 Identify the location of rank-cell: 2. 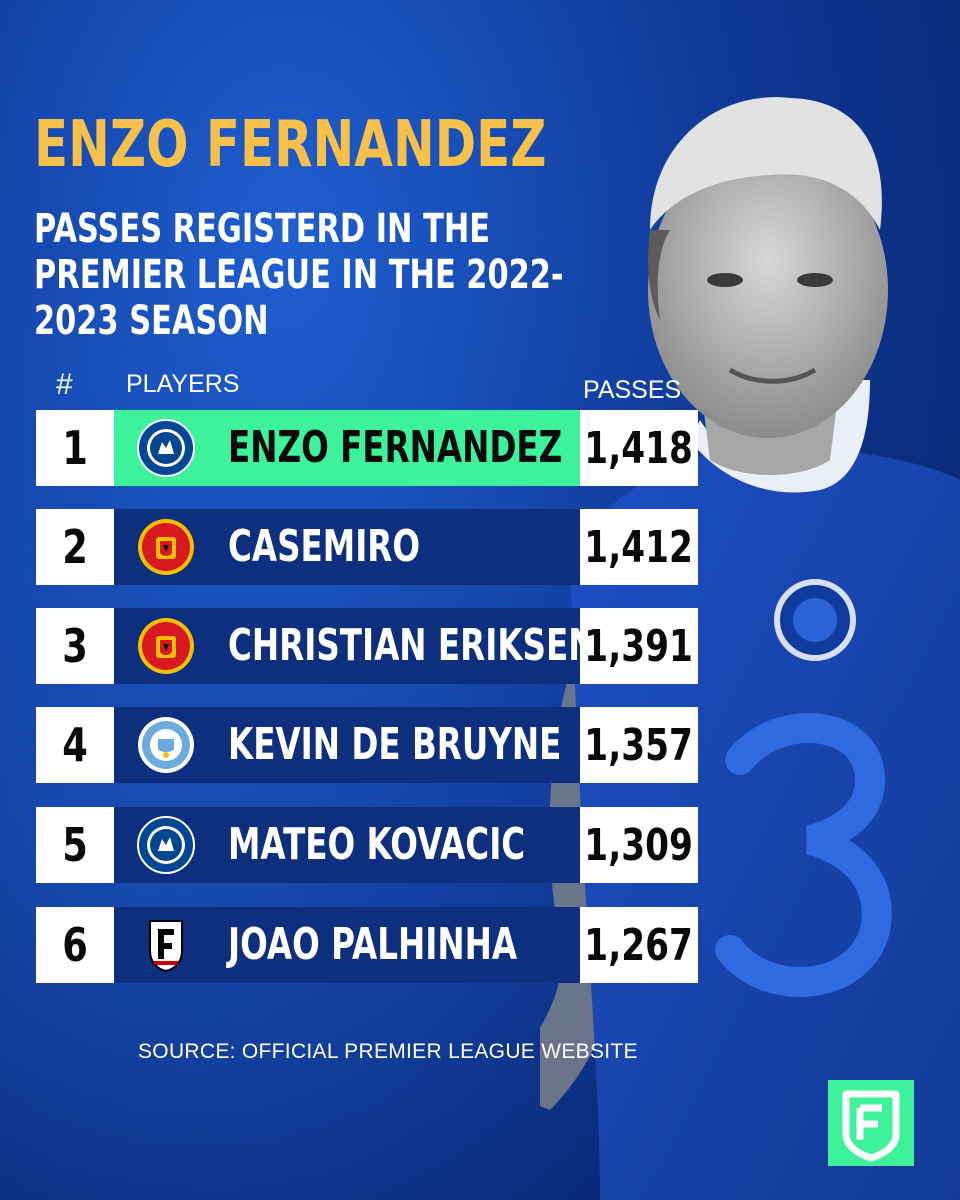
(75, 547).